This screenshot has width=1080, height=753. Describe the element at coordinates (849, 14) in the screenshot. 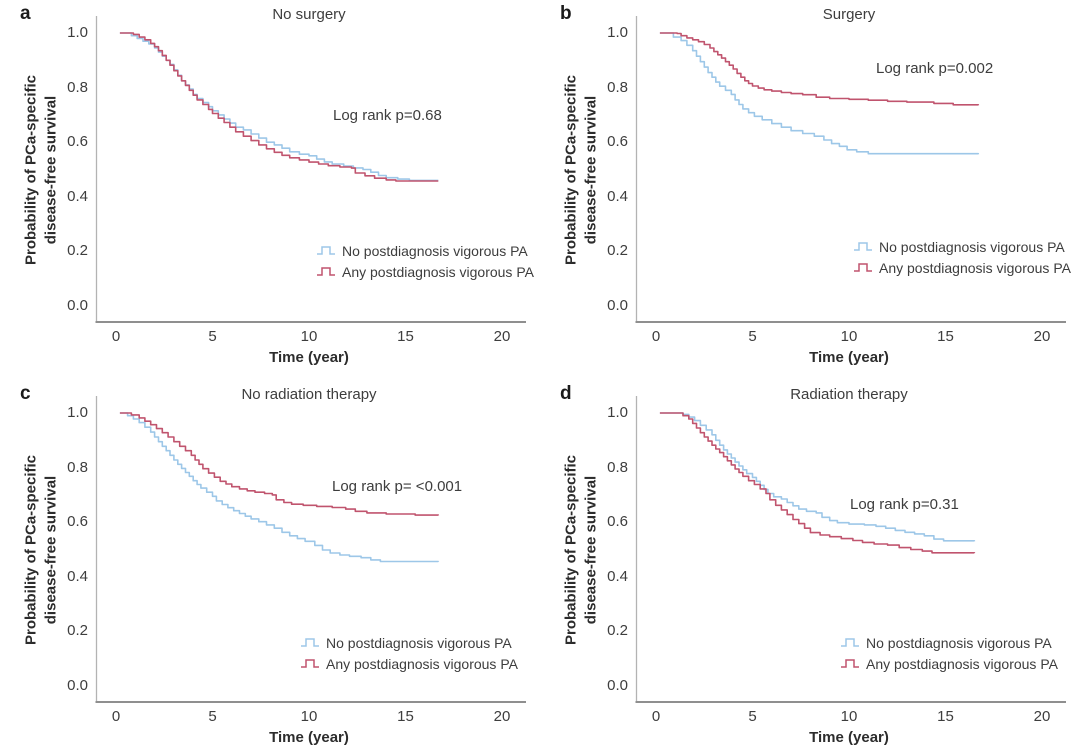

I see `panel-title: Surgery` at that location.